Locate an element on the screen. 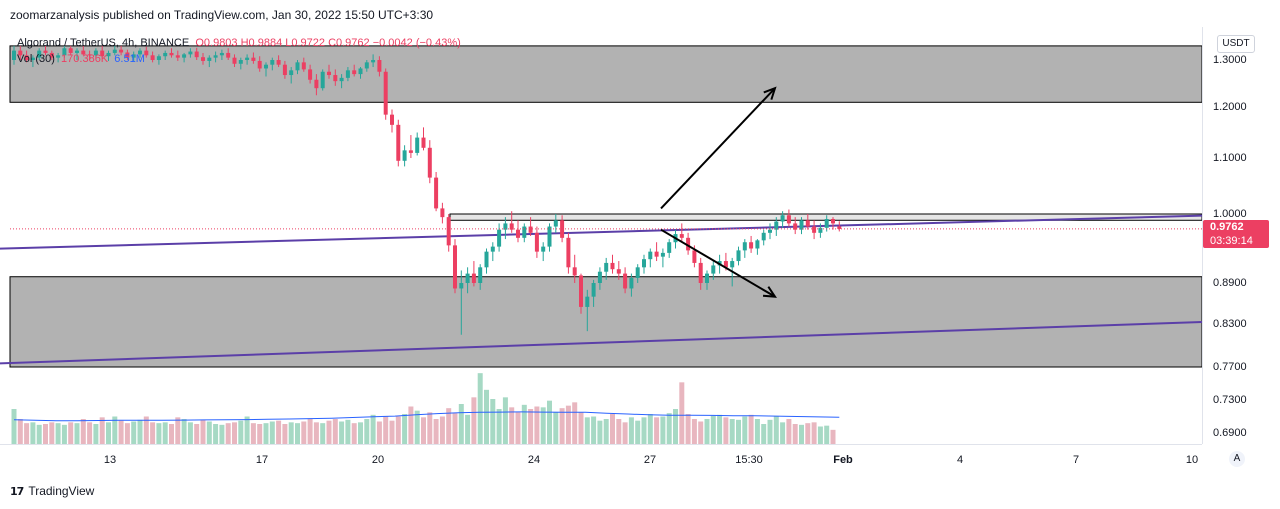 The width and height of the screenshot is (1280, 509). time-tick-label: 4 is located at coordinates (960, 460).